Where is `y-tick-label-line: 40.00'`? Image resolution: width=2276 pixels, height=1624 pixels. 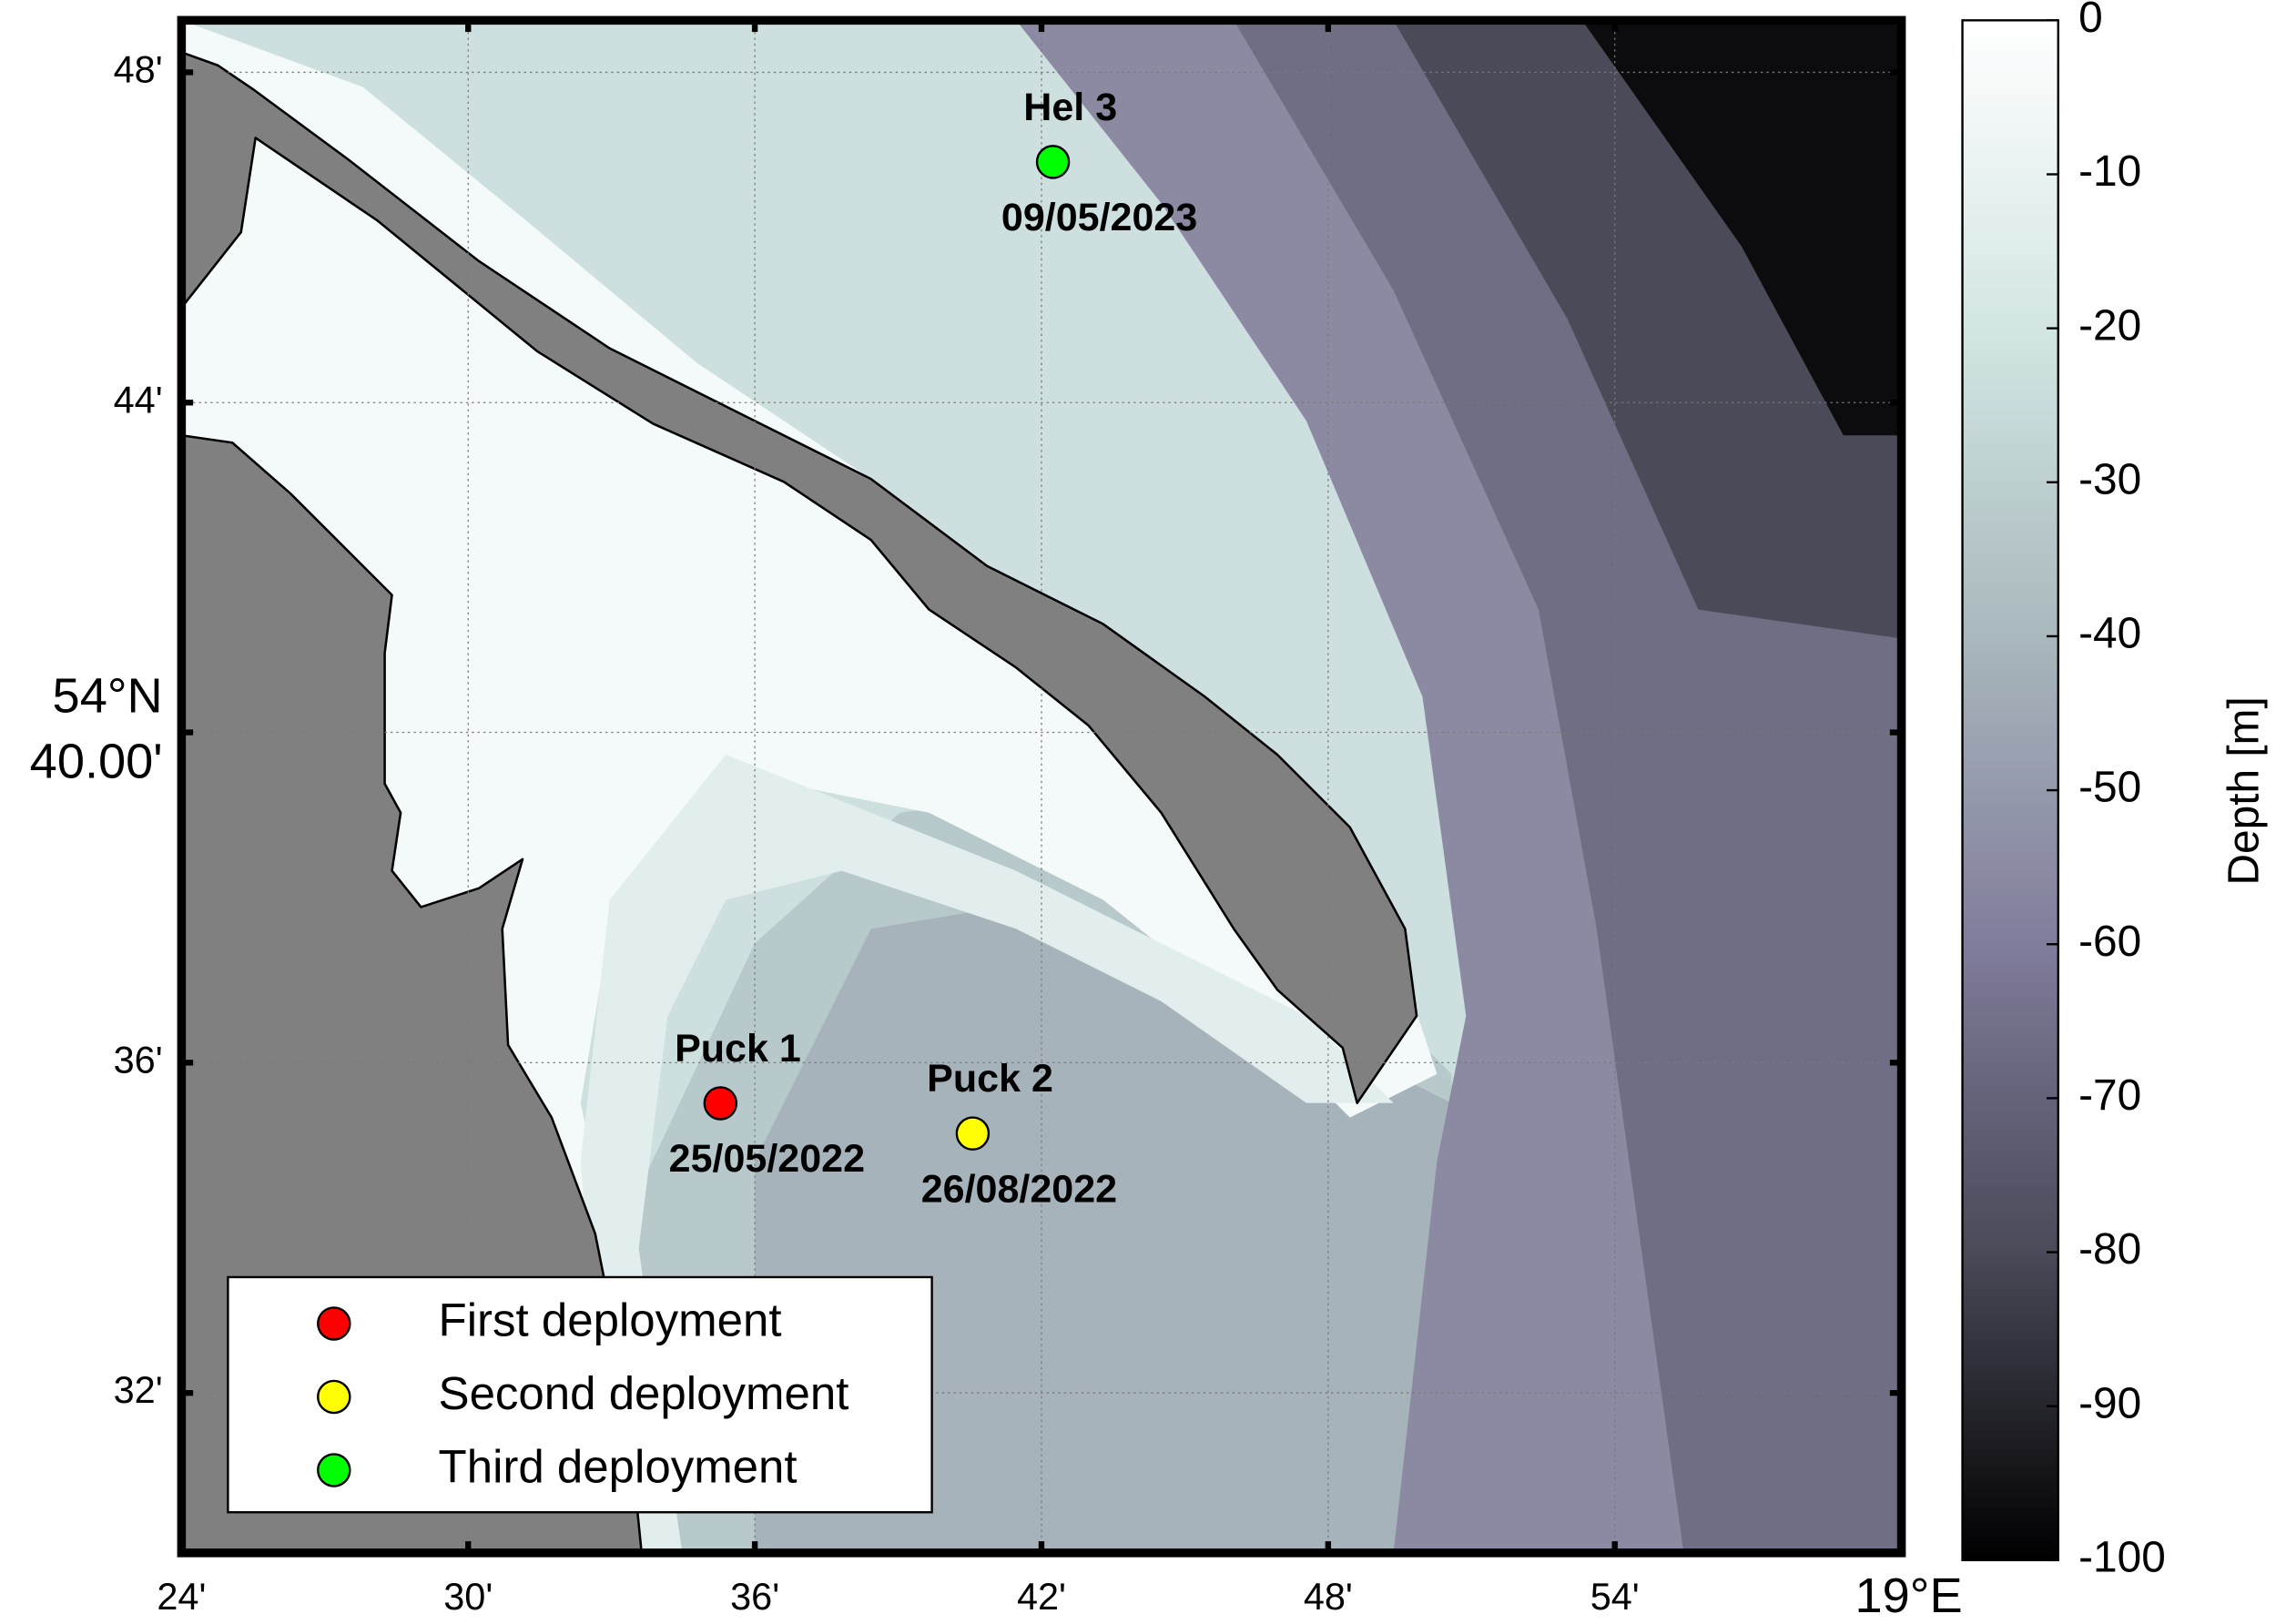 y-tick-label-line: 40.00' is located at coordinates (96, 762).